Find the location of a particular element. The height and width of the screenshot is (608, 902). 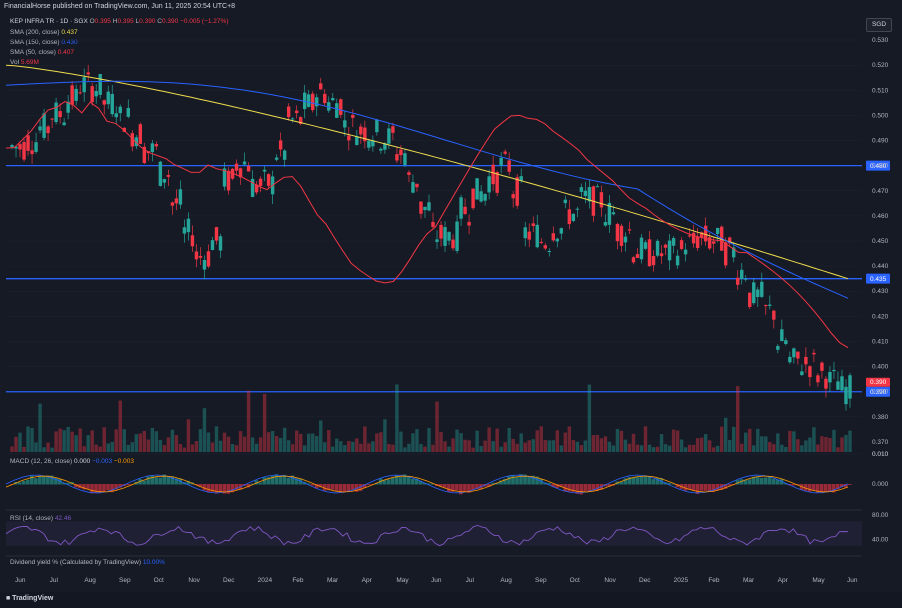

macd-signal-value: −0.003 is located at coordinates (123, 461).